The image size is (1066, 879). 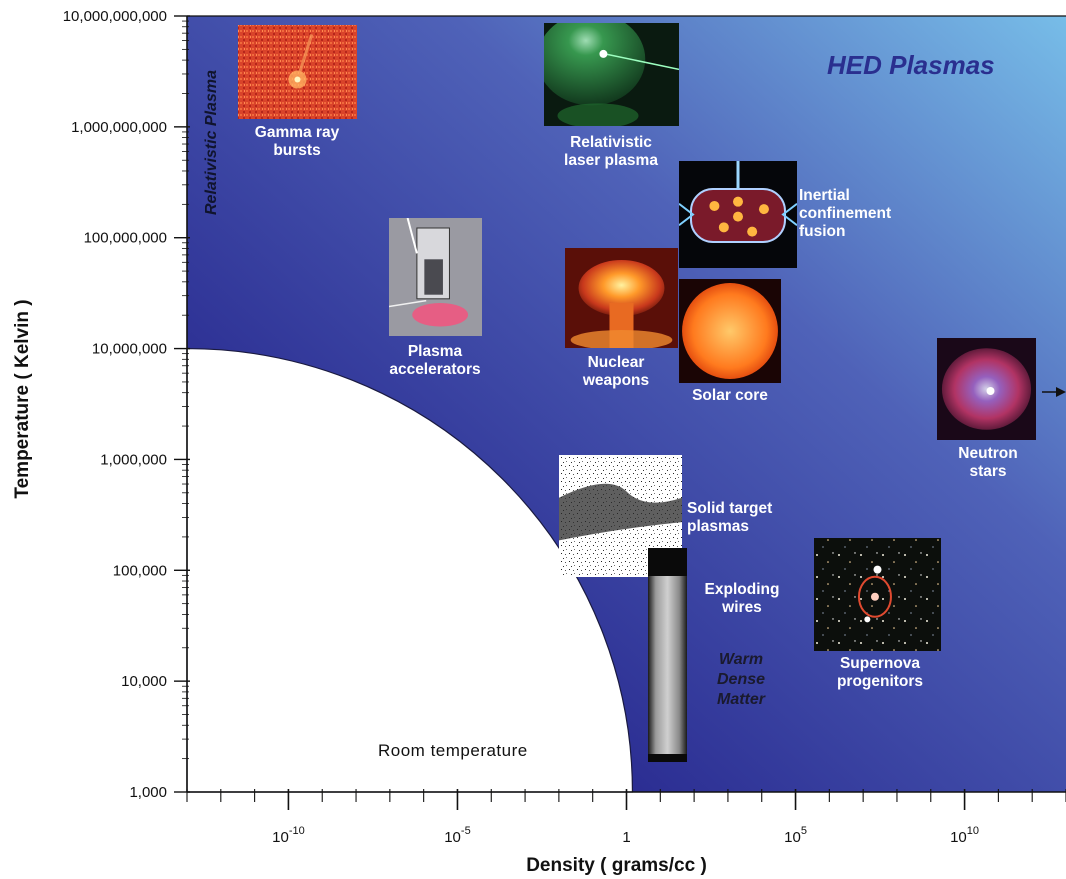 What do you see at coordinates (129, 349) in the screenshot?
I see `y-tick-label: 10,000,000` at bounding box center [129, 349].